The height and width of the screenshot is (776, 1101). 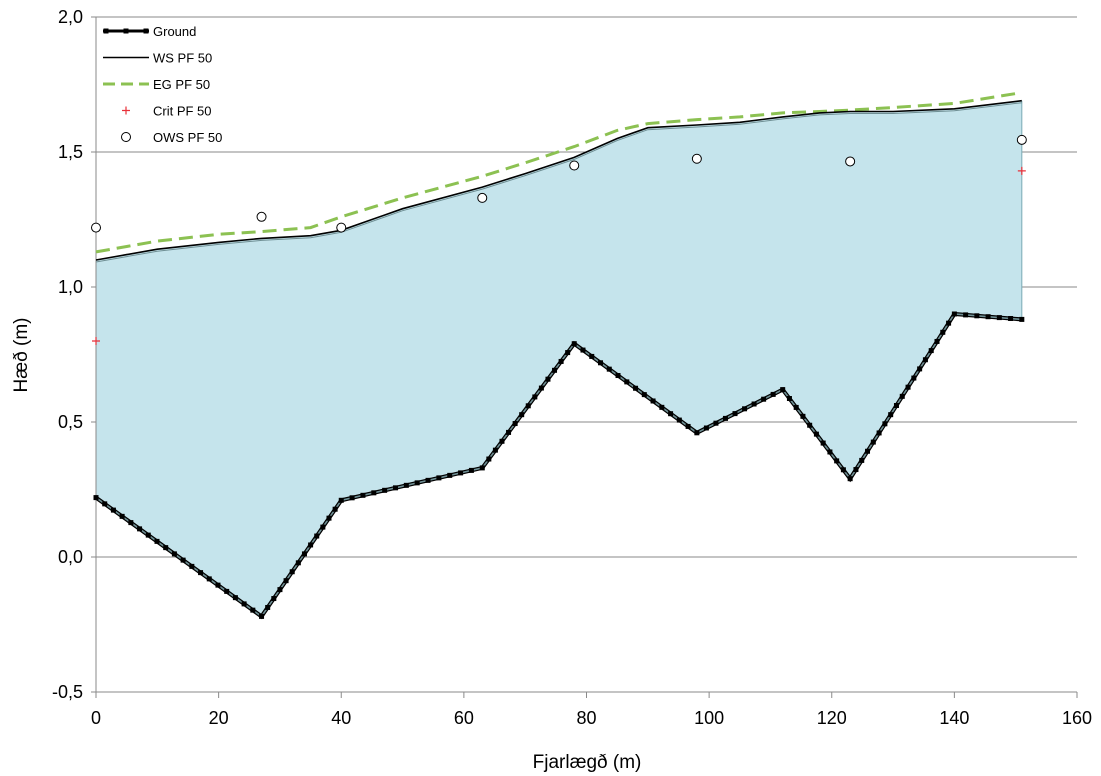 I want to click on x-tick-label: 20, so click(x=219, y=718).